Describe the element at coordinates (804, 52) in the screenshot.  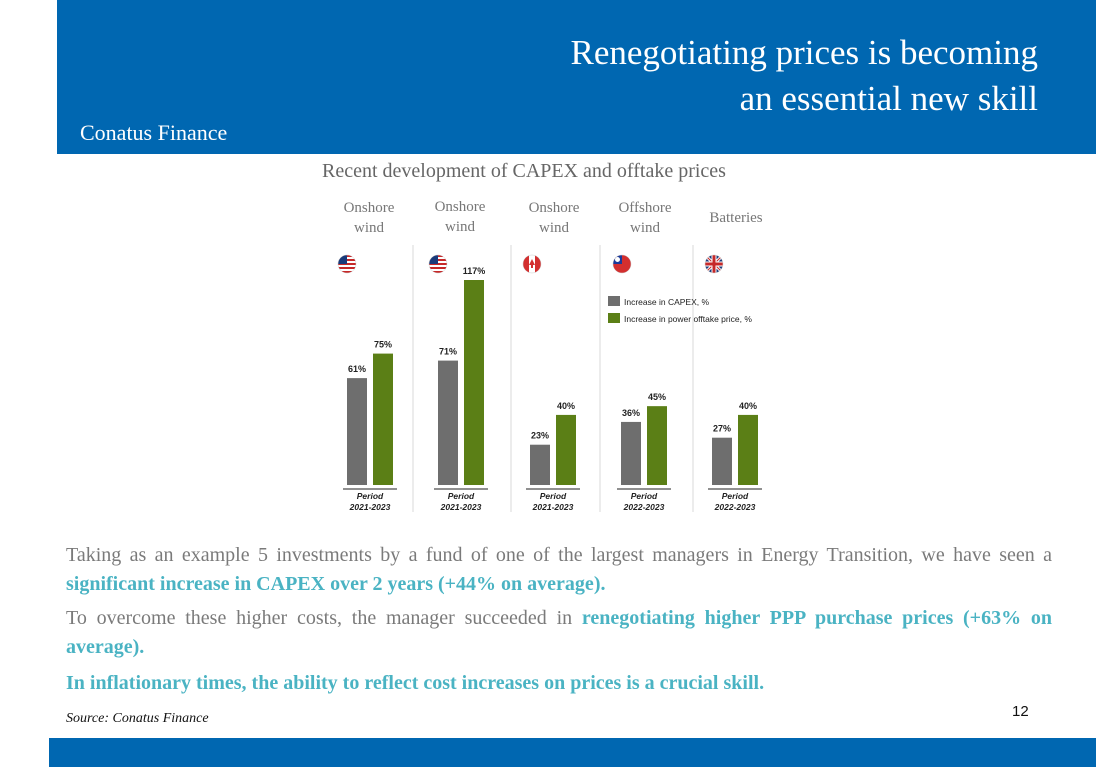
I see `slide-title-line1: Renegotiating prices is becoming` at that location.